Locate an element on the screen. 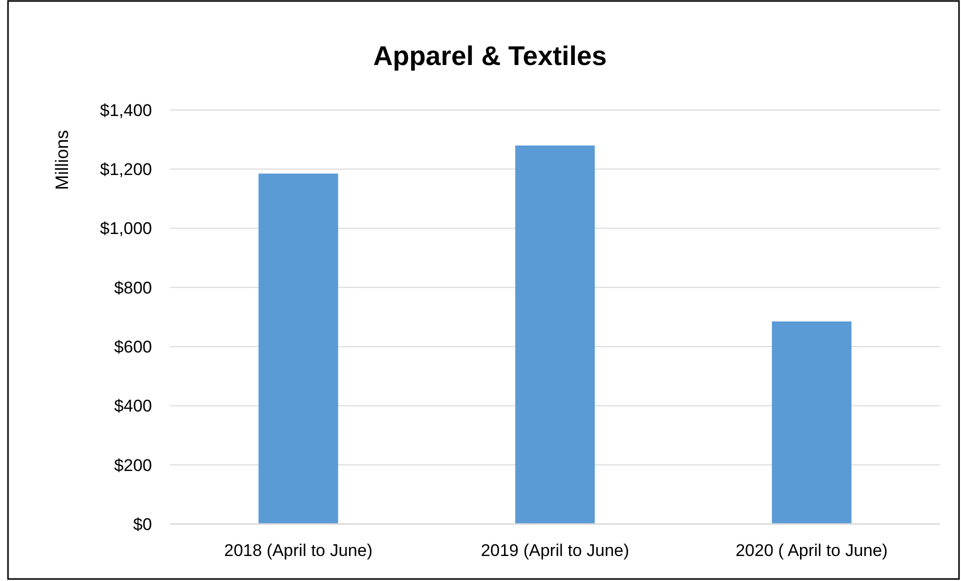 This screenshot has width=961, height=581. chart-title: Apparel & Textiles is located at coordinates (490, 56).